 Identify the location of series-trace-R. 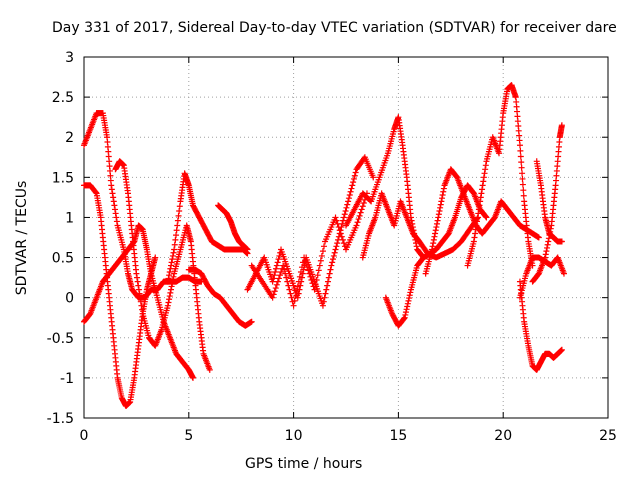
(547, 203).